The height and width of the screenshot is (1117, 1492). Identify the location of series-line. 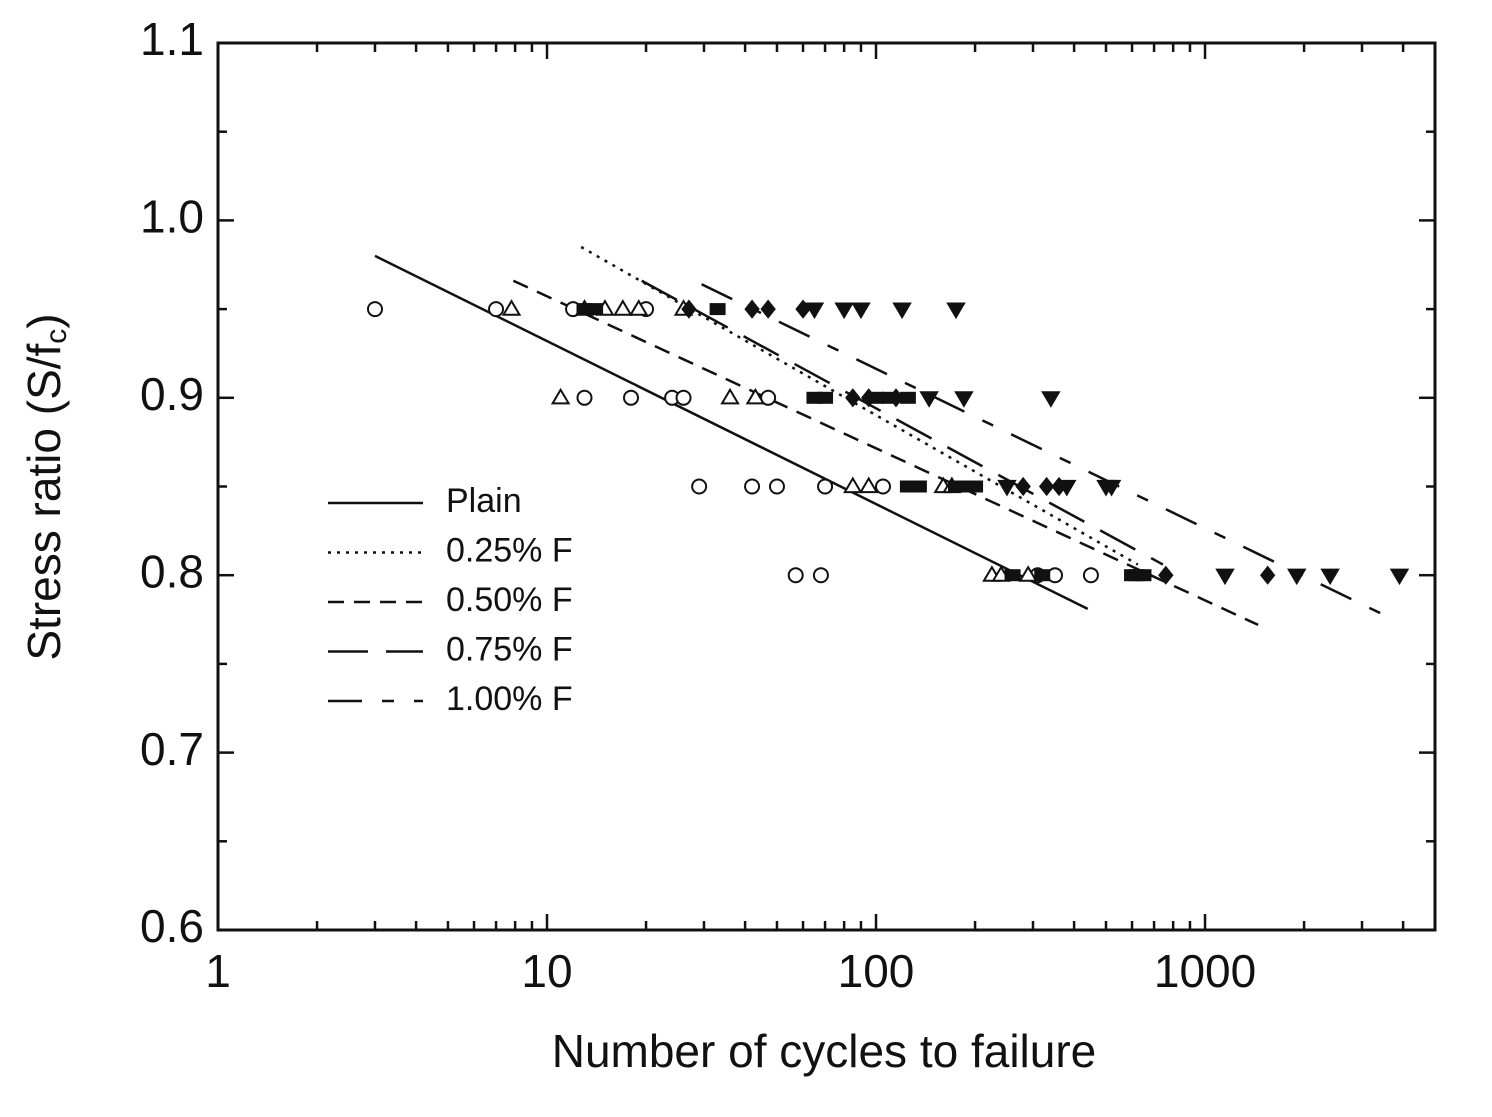
(902, 422).